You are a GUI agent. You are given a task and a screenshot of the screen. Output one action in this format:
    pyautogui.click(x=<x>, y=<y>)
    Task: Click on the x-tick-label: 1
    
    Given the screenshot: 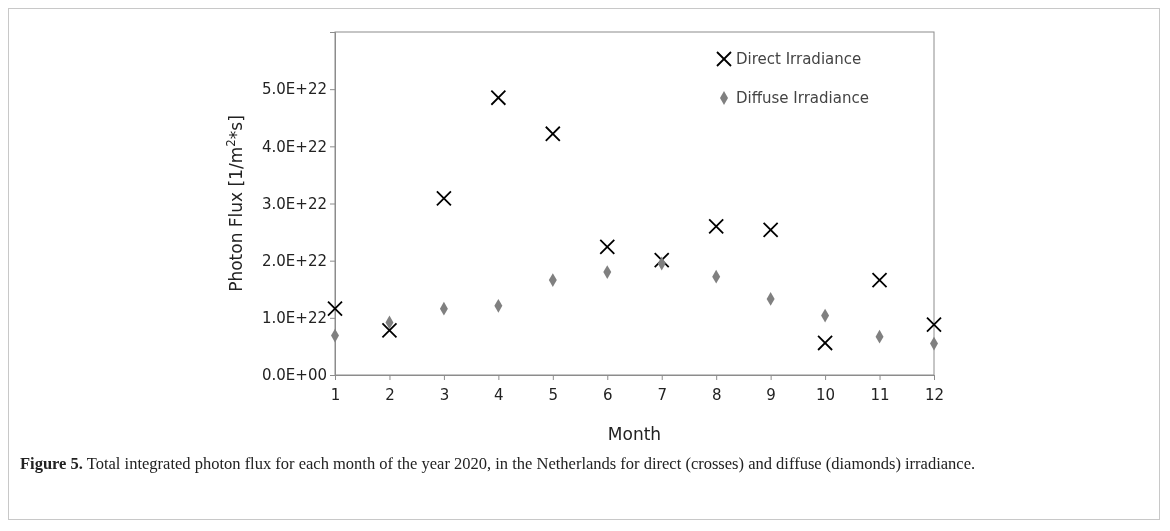 What is the action you would take?
    pyautogui.click(x=335, y=394)
    